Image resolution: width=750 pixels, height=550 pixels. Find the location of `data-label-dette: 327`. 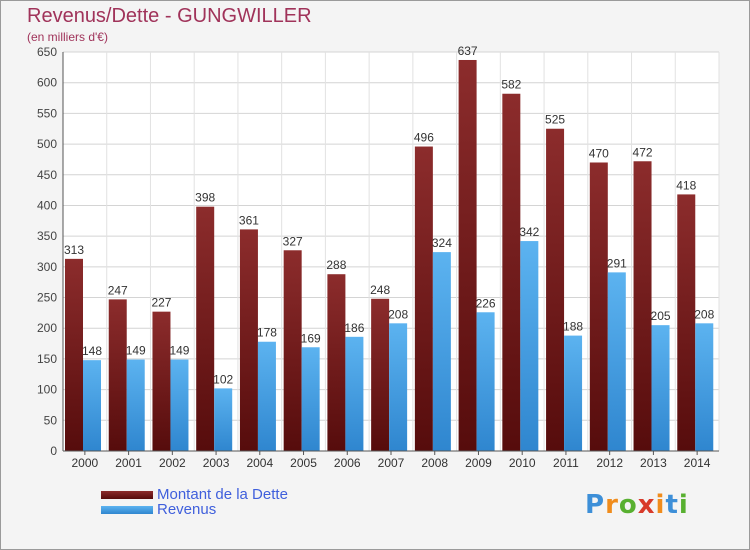

data-label-dette: 327 is located at coordinates (293, 241).